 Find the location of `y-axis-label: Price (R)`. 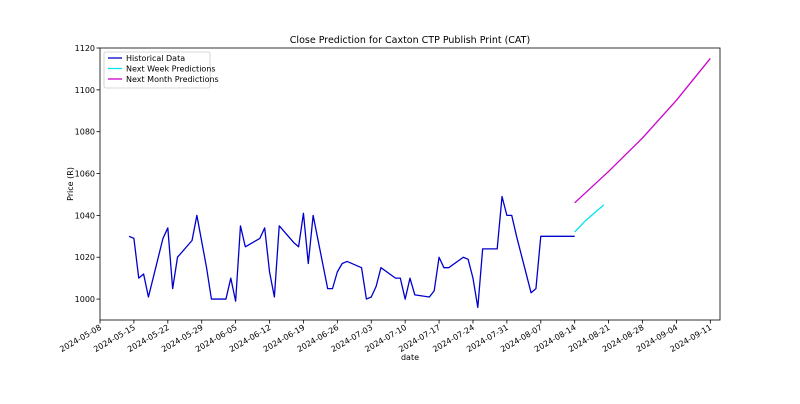

y-axis-label: Price (R) is located at coordinates (70, 184).